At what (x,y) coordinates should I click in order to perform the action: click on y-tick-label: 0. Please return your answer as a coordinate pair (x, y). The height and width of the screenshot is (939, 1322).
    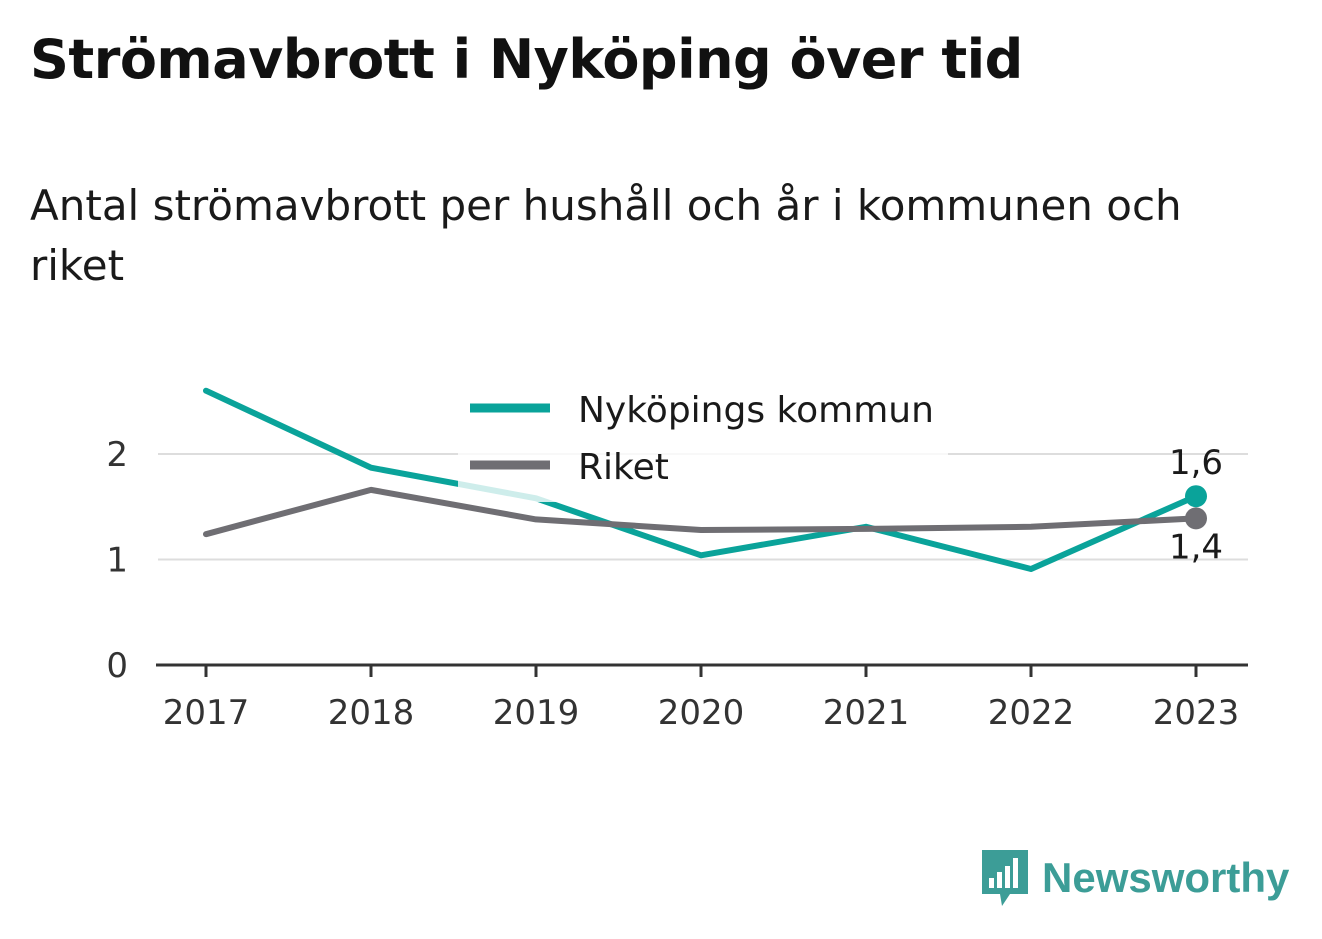
    Looking at the image, I should click on (117, 666).